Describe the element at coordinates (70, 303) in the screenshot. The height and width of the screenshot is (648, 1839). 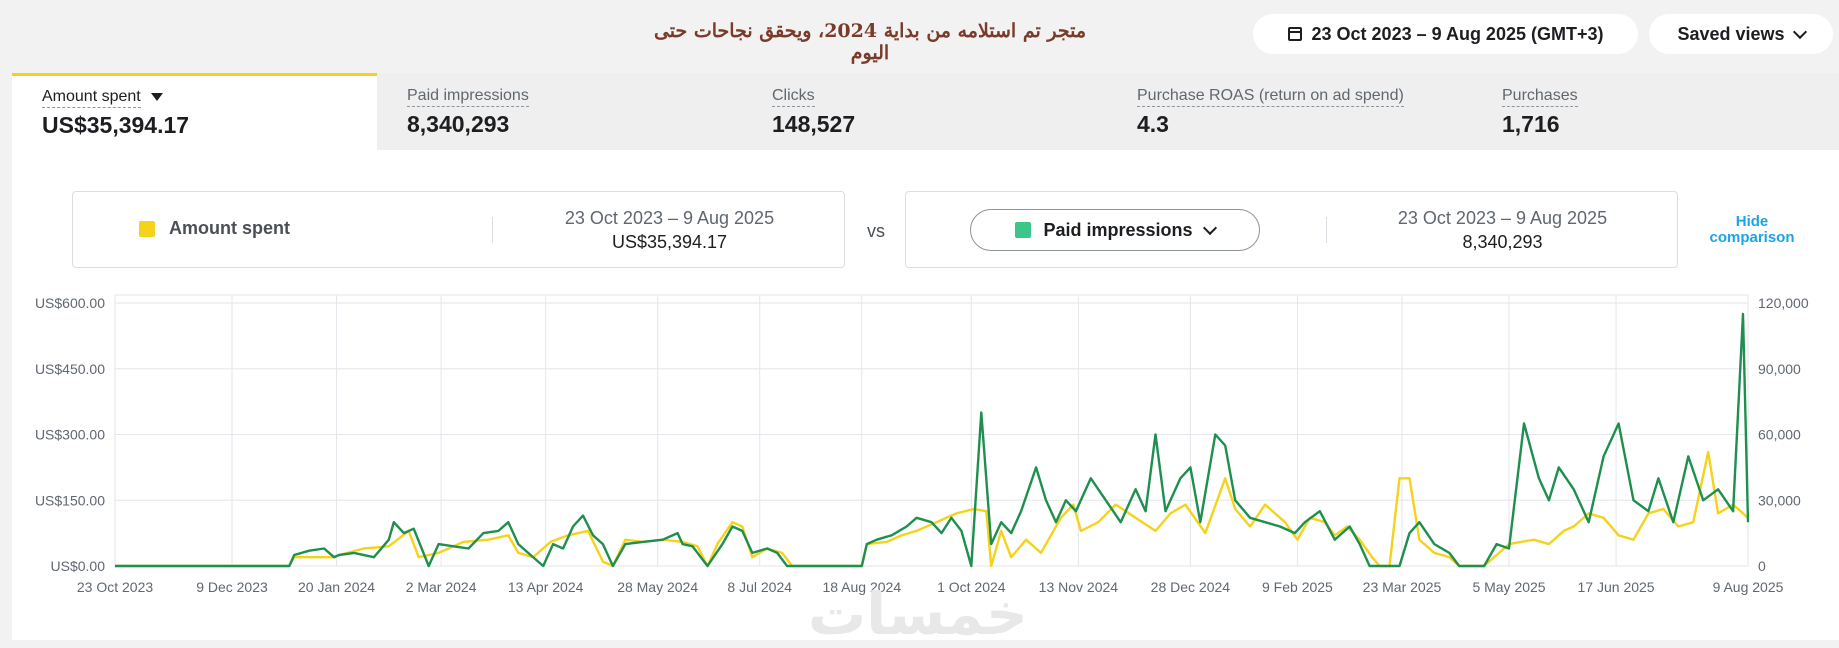
I see `y-left-tick-label: US$600.00` at that location.